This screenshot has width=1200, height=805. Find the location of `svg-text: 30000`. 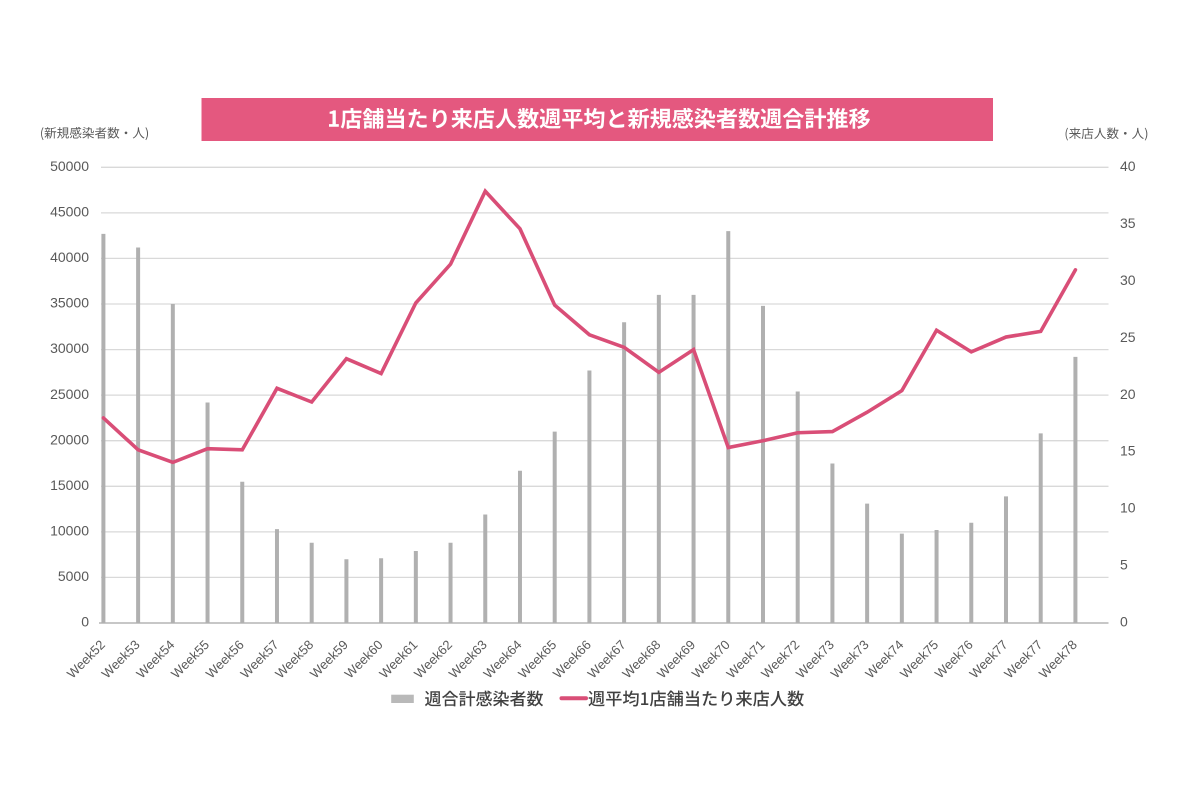

svg-text: 30000 is located at coordinates (69, 348).